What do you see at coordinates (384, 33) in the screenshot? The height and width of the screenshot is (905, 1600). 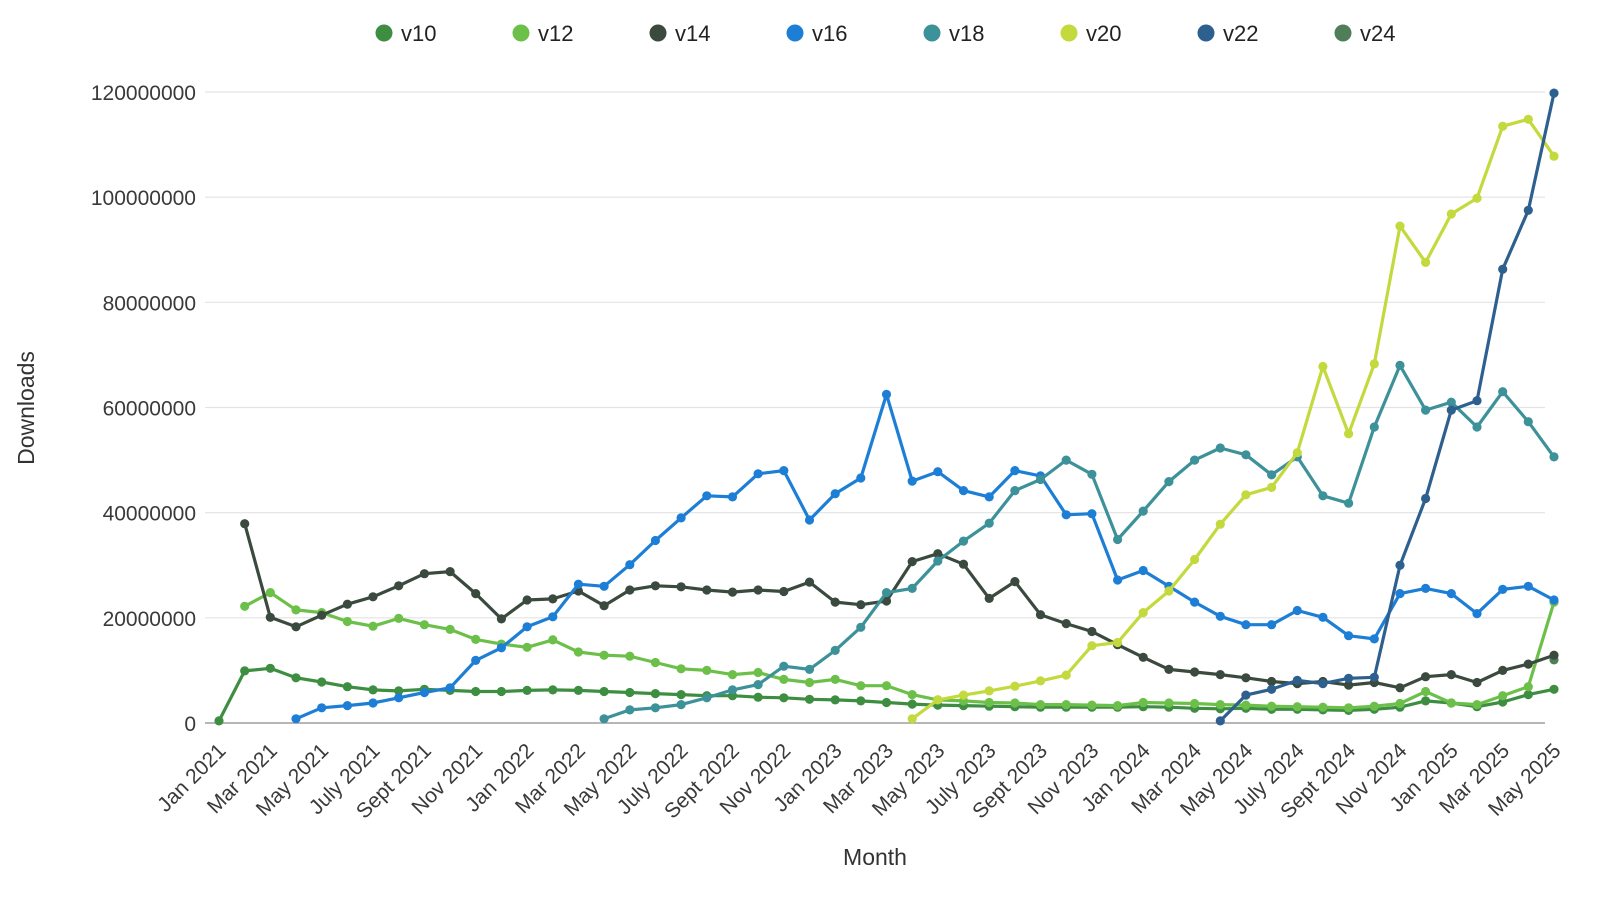 I see `legend-swatch-v10` at bounding box center [384, 33].